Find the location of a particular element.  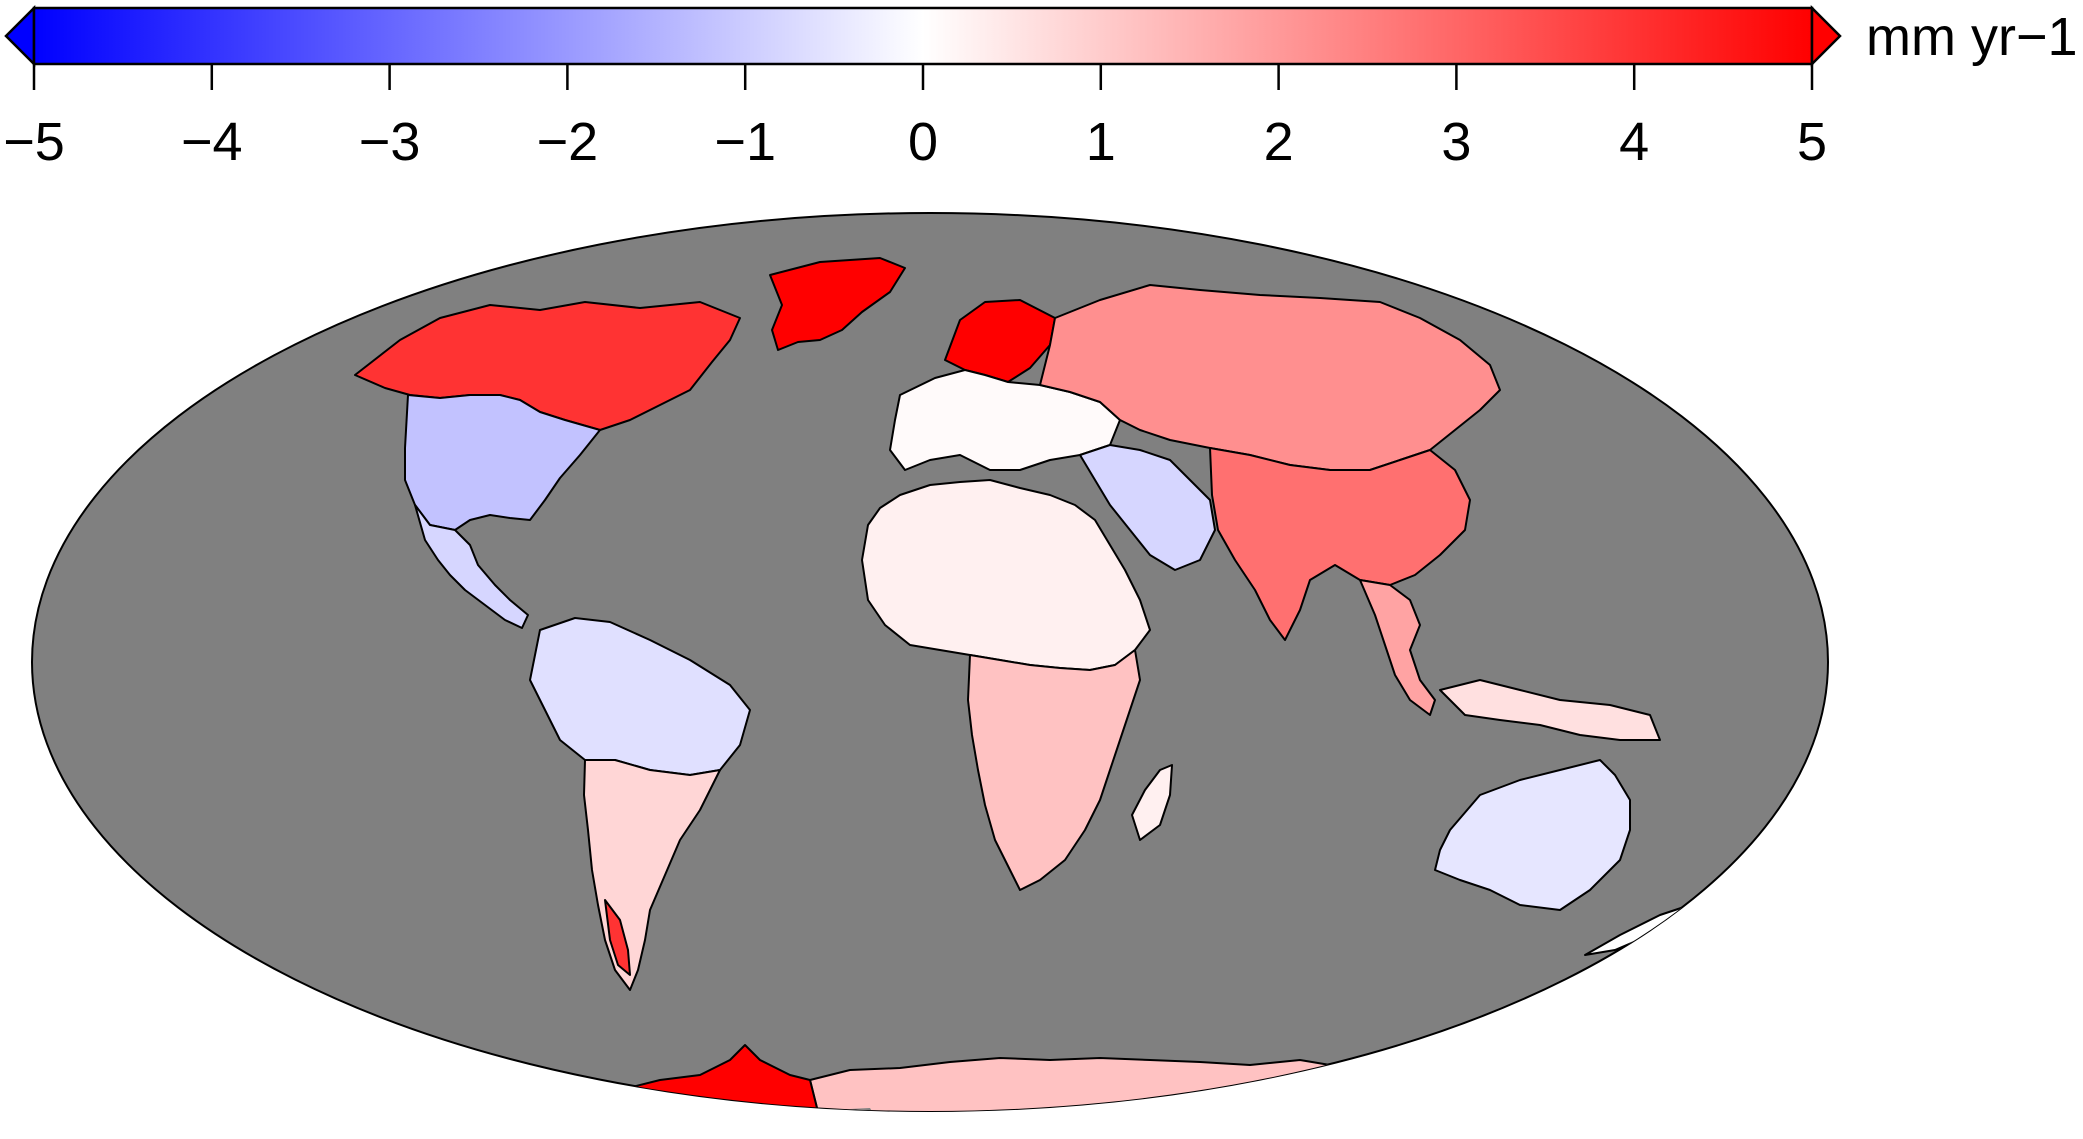

region-north-africa is located at coordinates (1006, 575).